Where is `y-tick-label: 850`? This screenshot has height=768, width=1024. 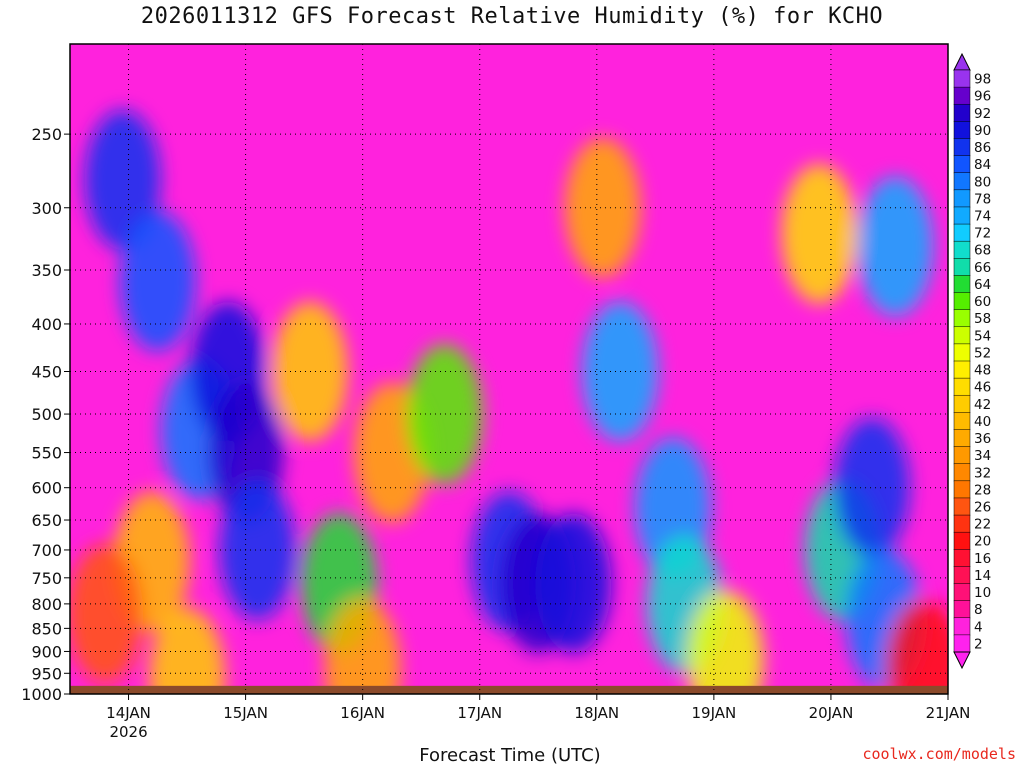 y-tick-label: 850 is located at coordinates (46, 628).